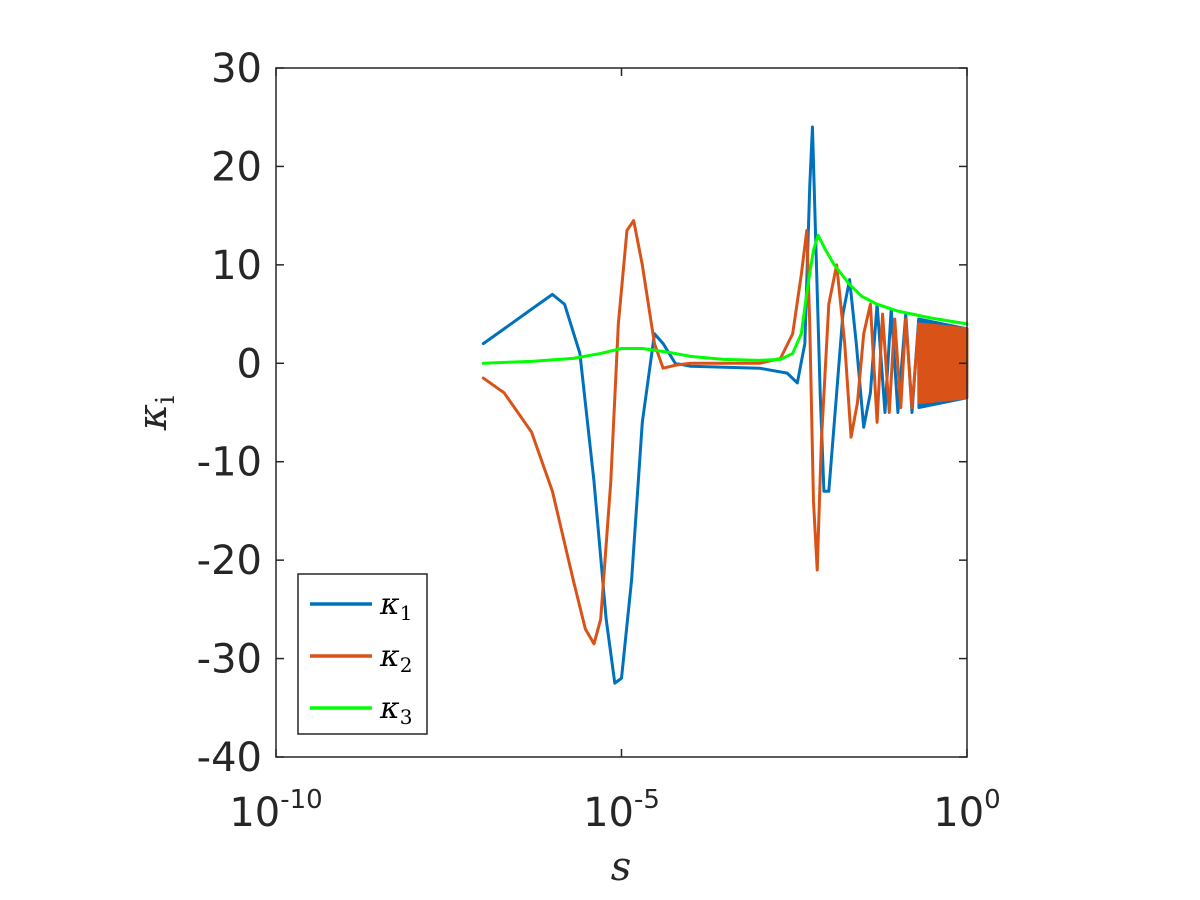 The width and height of the screenshot is (1200, 900). I want to click on legend: κ1 κ2 κ3, so click(362, 654).